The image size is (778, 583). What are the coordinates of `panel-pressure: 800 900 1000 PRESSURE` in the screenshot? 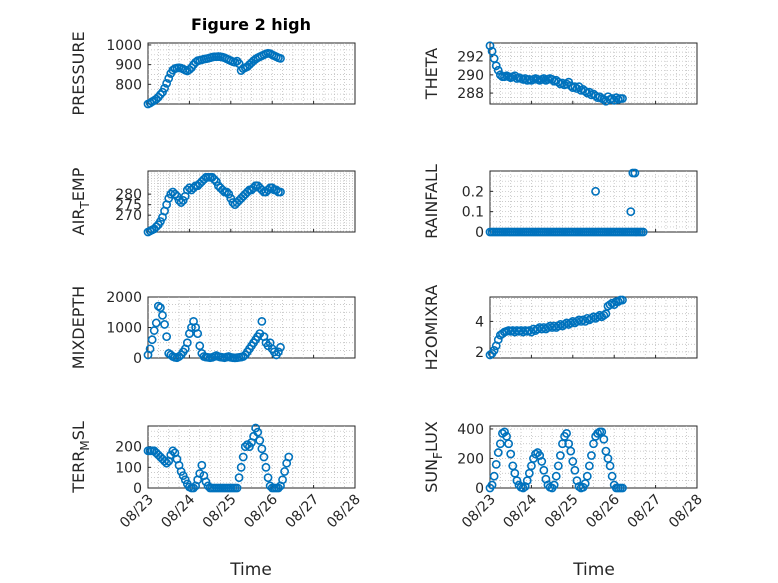 It's located at (212, 73).